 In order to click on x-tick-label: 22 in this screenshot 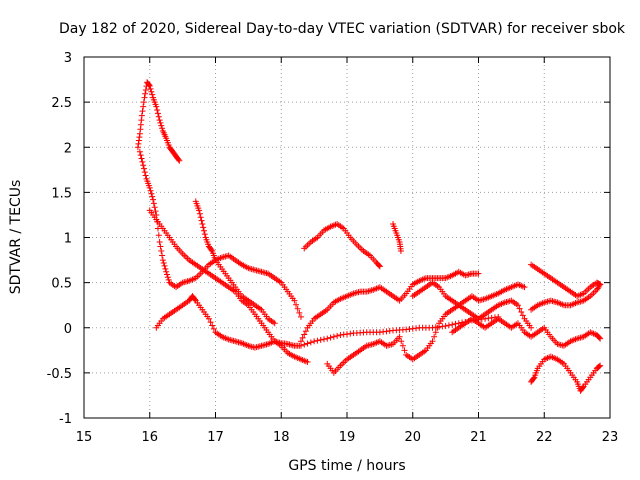, I will do `click(544, 437)`.